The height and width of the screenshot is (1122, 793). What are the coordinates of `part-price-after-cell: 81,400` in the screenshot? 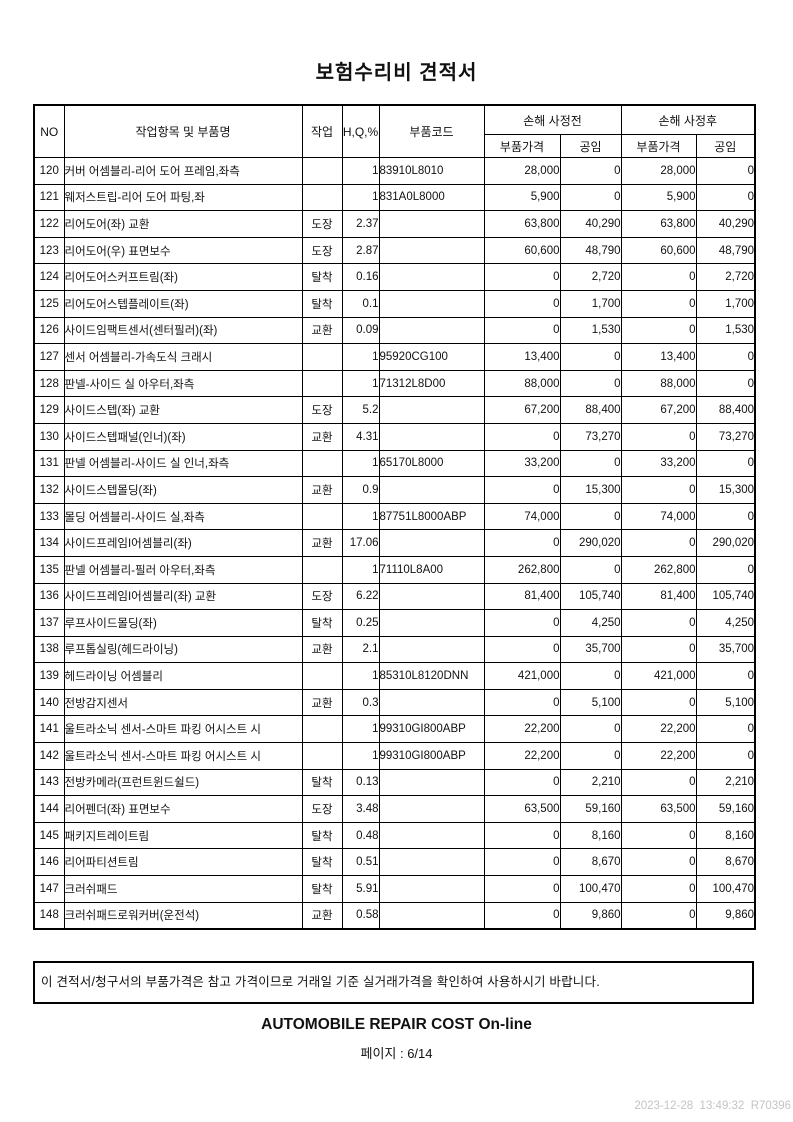 It's located at (658, 596).